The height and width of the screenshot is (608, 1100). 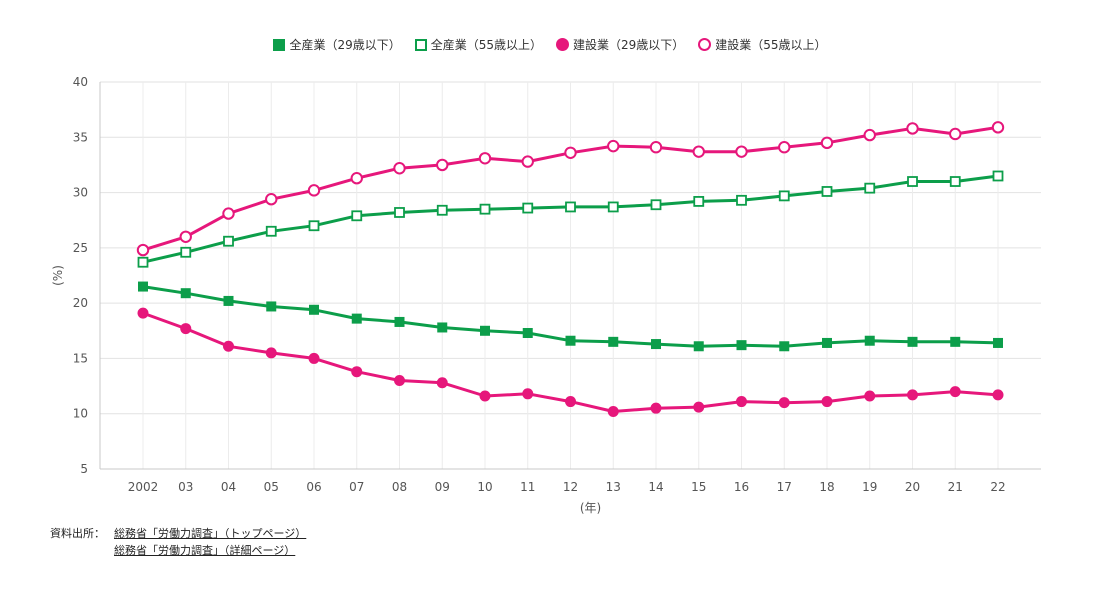 What do you see at coordinates (762, 44) in the screenshot?
I see `legend-item-4: 建設業（55歳以上）` at bounding box center [762, 44].